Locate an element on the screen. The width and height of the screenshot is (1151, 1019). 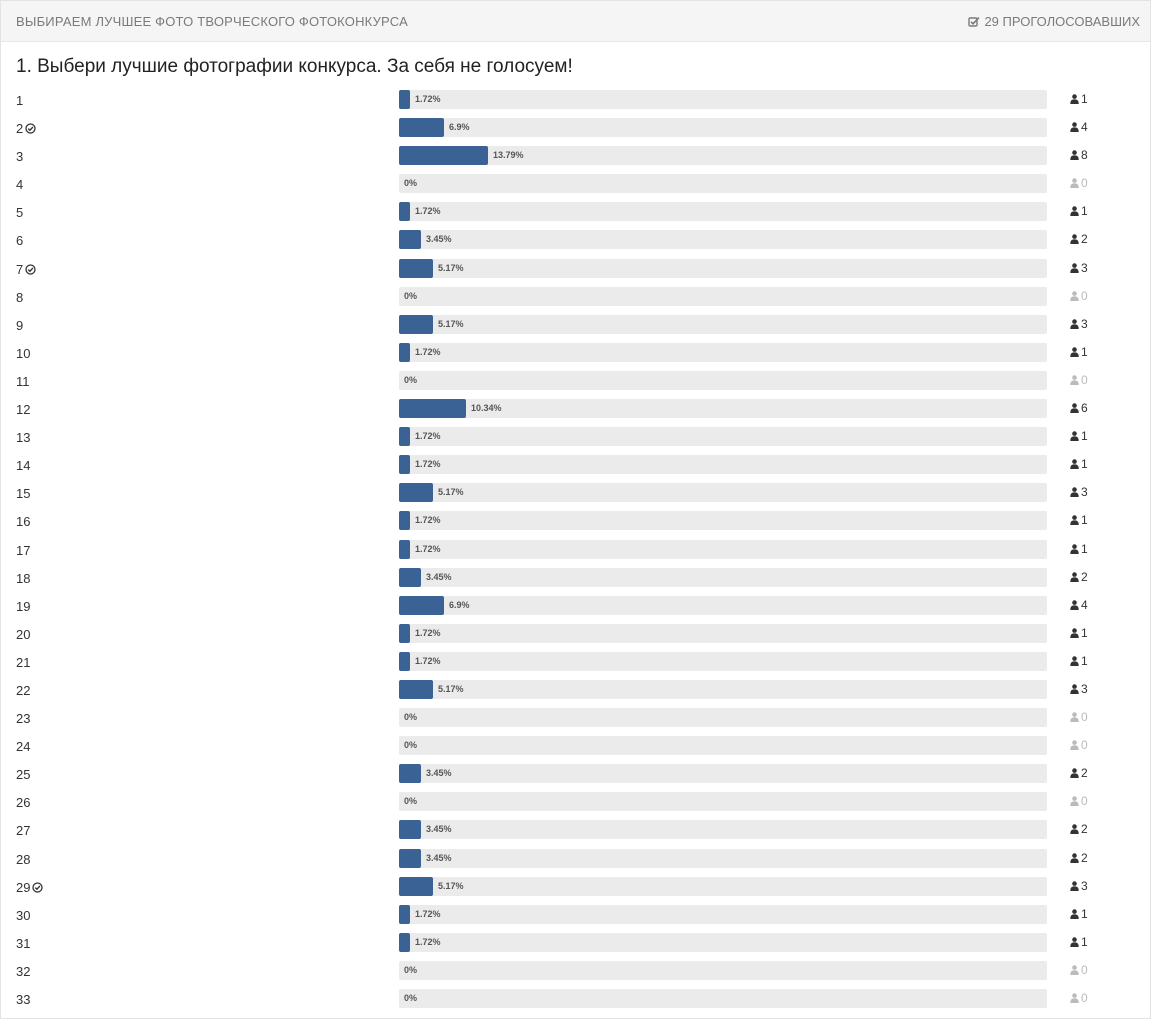
option-number: 2 is located at coordinates (20, 129).